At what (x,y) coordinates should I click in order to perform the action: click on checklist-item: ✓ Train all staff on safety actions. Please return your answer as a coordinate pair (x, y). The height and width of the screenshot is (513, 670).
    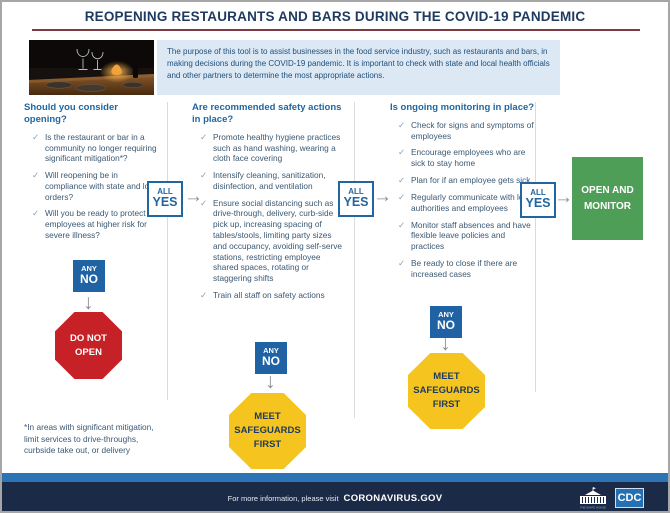
    Looking at the image, I should click on (262, 294).